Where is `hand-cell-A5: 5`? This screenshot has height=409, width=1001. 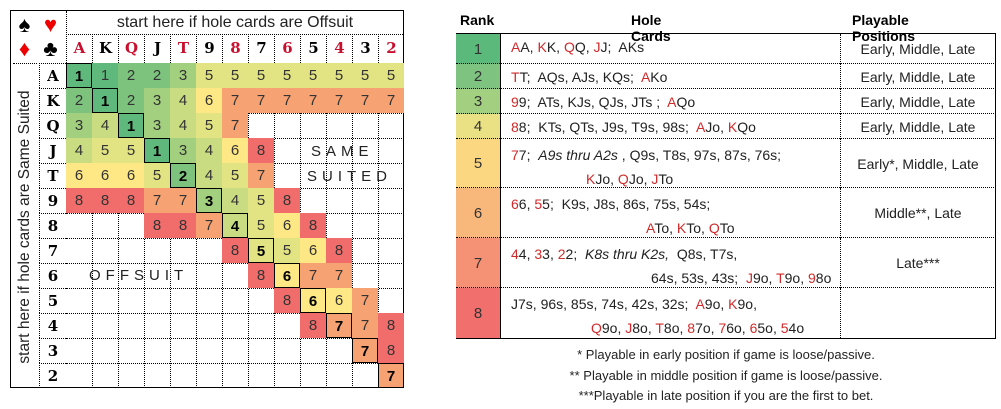 hand-cell-A5: 5 is located at coordinates (313, 75).